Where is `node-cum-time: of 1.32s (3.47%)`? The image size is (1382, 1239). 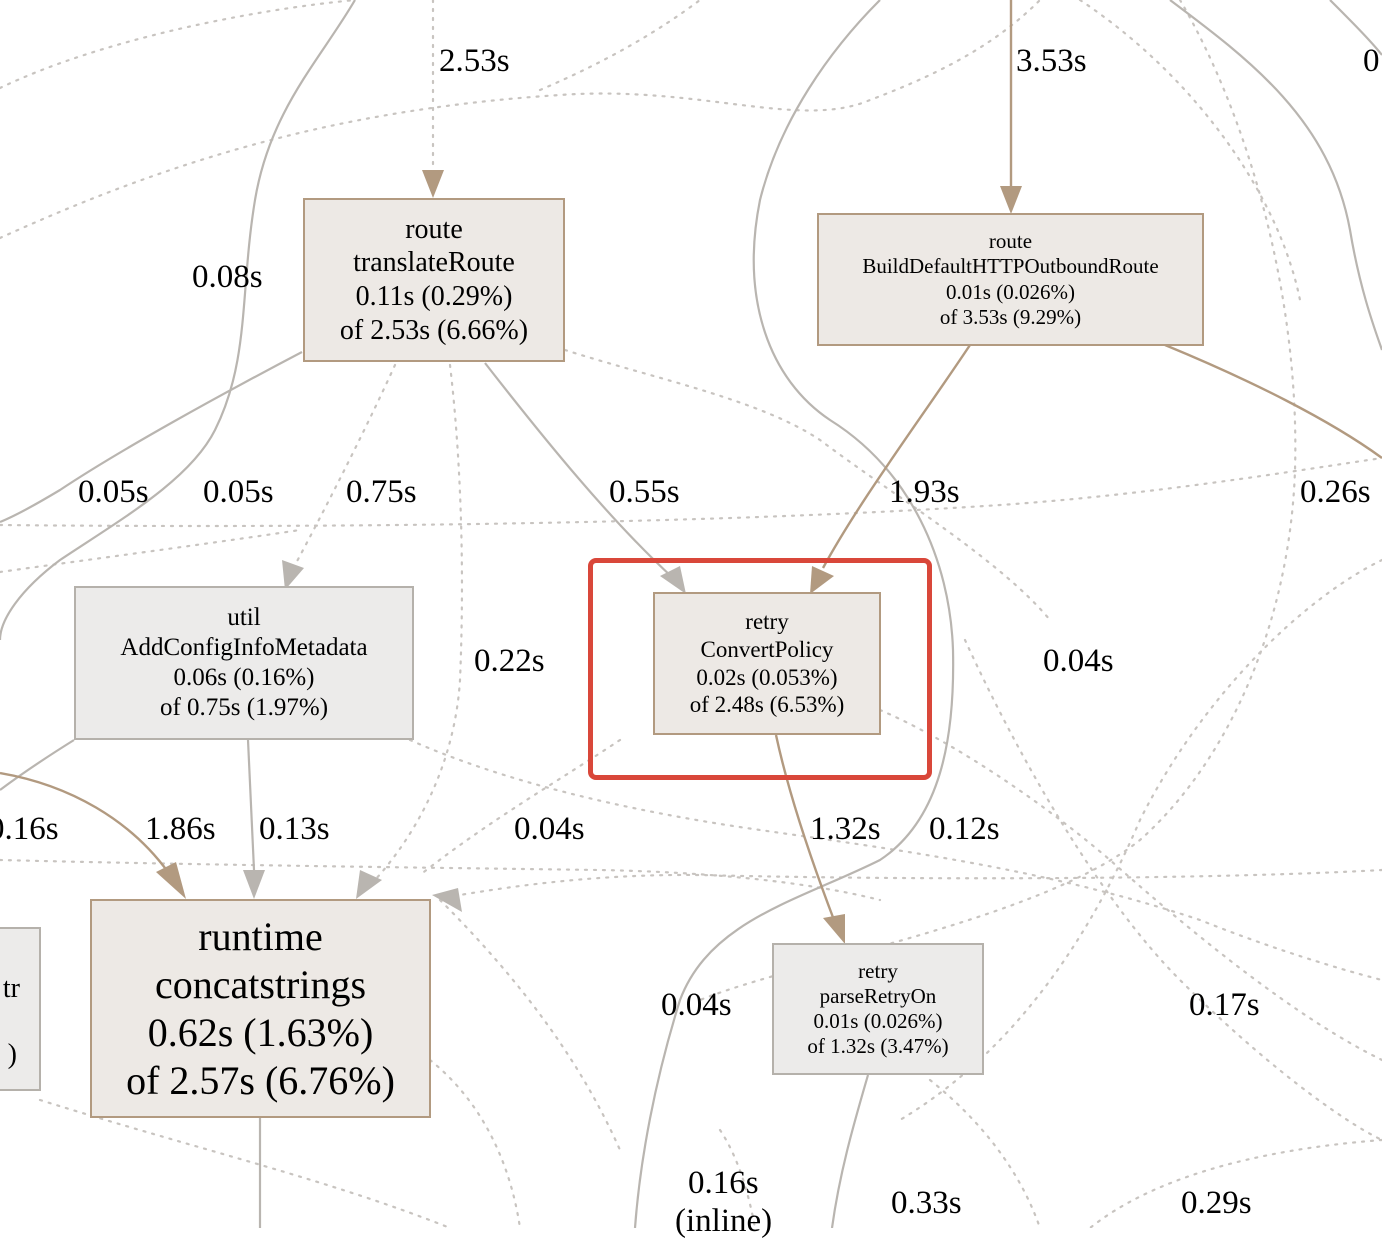 node-cum-time: of 1.32s (3.47%) is located at coordinates (878, 1046).